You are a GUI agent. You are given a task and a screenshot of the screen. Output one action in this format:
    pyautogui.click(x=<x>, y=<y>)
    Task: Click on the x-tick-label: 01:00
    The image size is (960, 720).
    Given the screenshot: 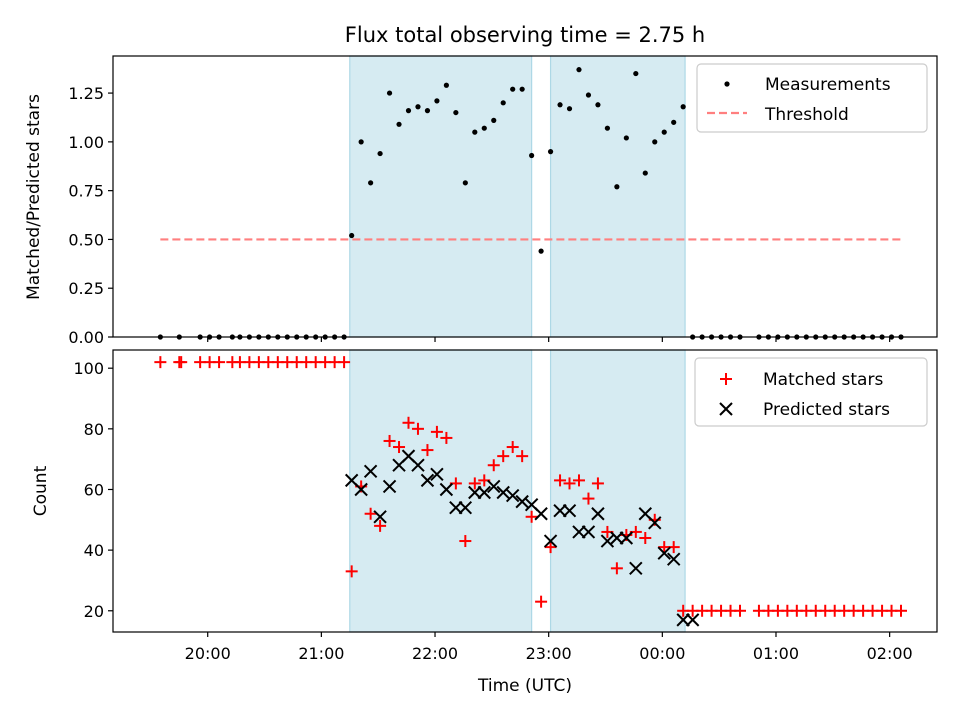 What is the action you would take?
    pyautogui.click(x=776, y=653)
    